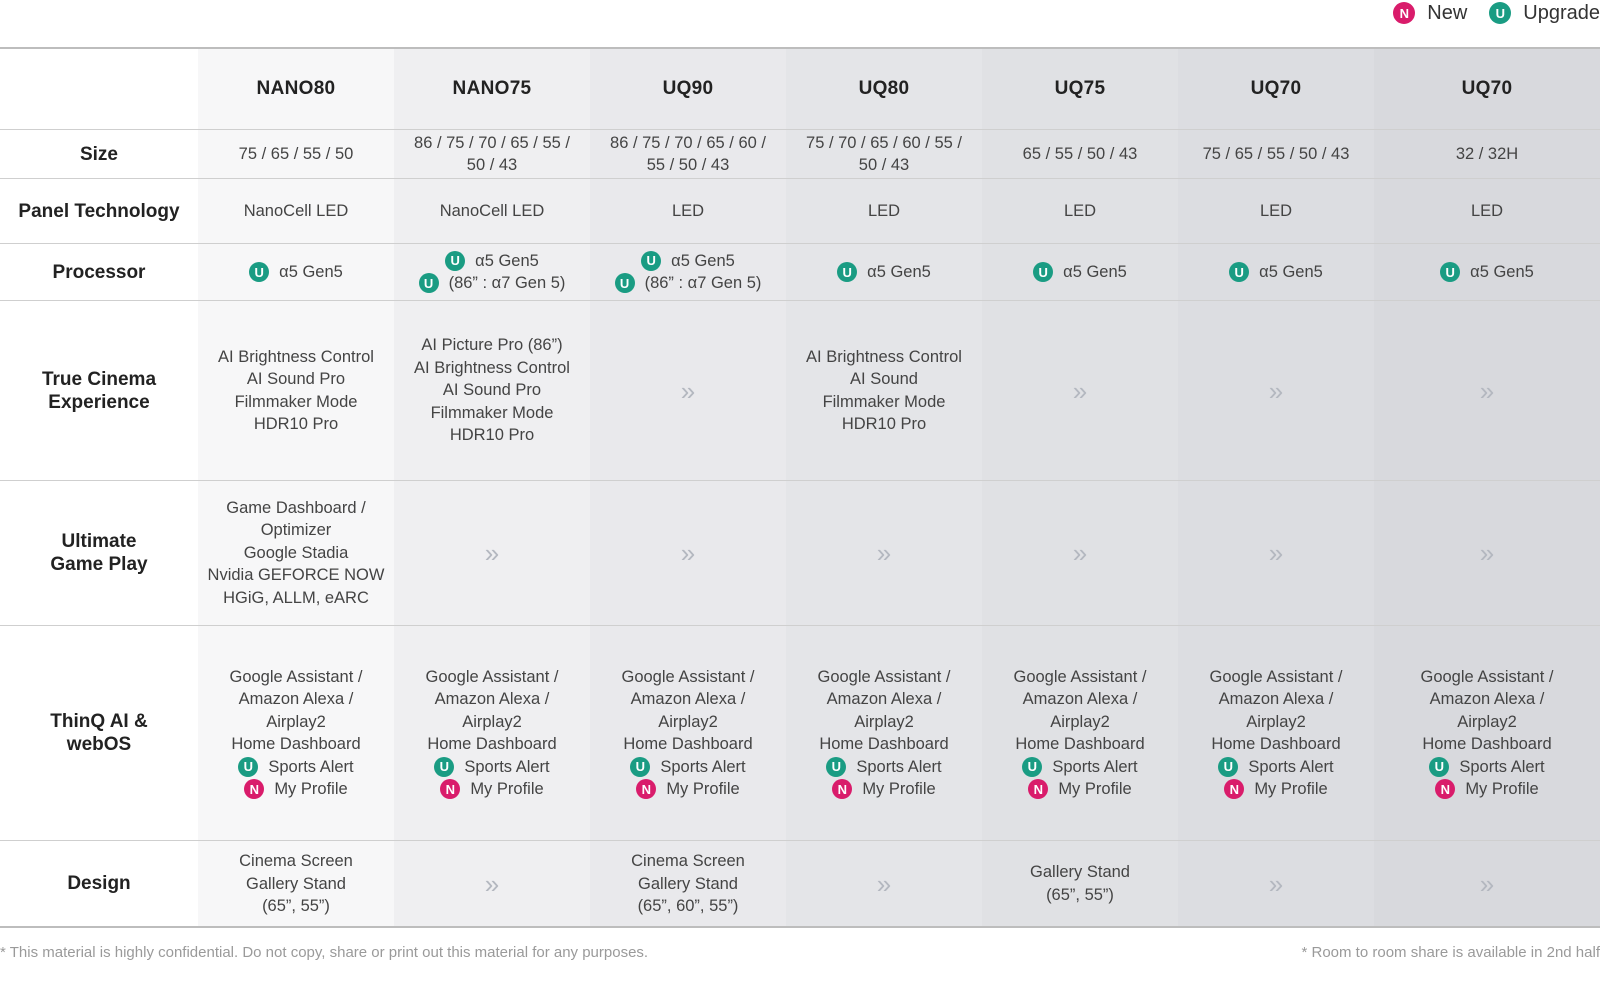 This screenshot has height=1001, width=1600. What do you see at coordinates (296, 552) in the screenshot?
I see `cell-text: Google Stadia` at bounding box center [296, 552].